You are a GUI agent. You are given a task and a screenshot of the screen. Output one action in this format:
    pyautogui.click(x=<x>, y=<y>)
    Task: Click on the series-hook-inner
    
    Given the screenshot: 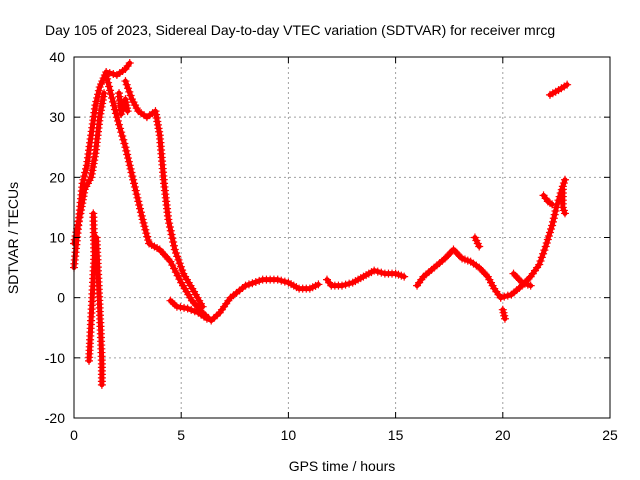 What is the action you would take?
    pyautogui.click(x=522, y=279)
    